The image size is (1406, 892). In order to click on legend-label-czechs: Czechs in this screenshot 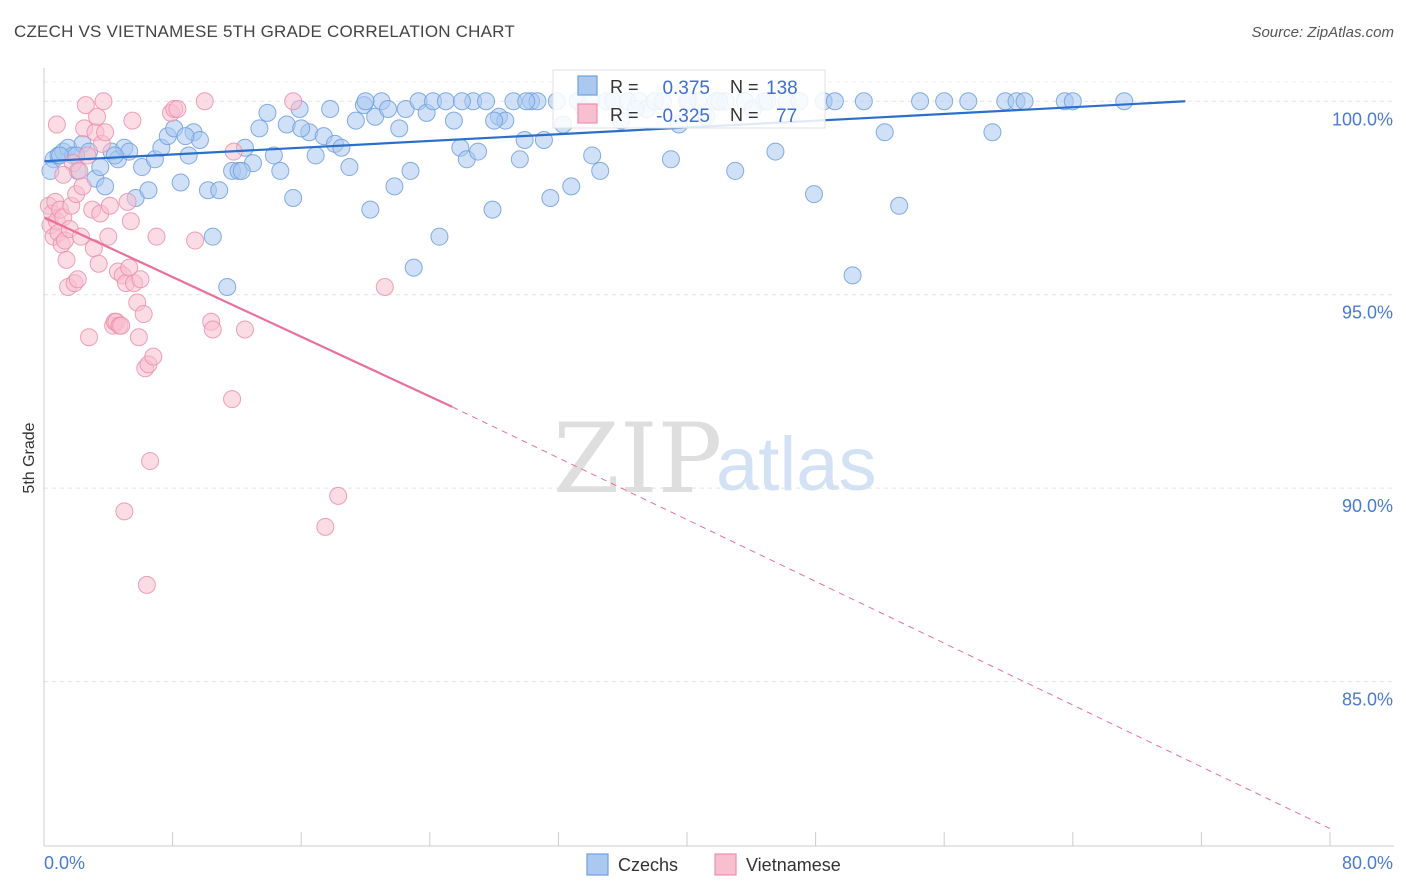, I will do `click(648, 865)`.